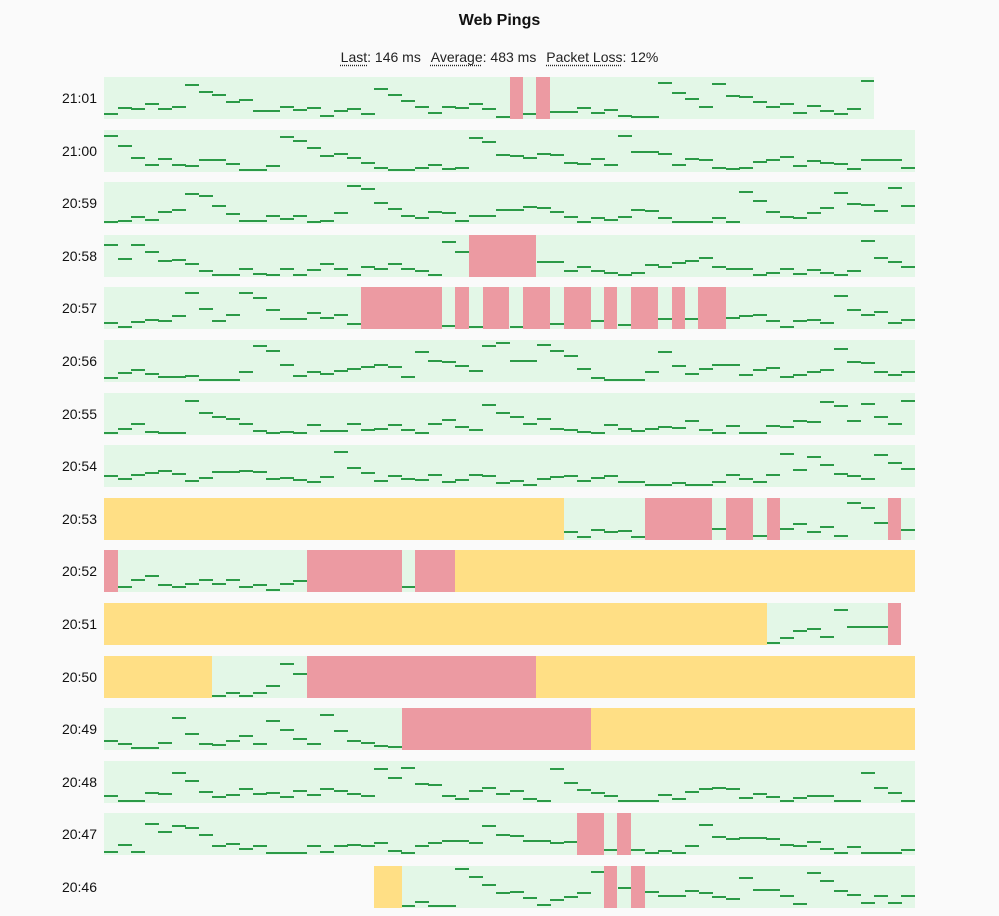 Image resolution: width=999 pixels, height=916 pixels. Describe the element at coordinates (456, 57) in the screenshot. I see `stat-average-label: Average` at that location.